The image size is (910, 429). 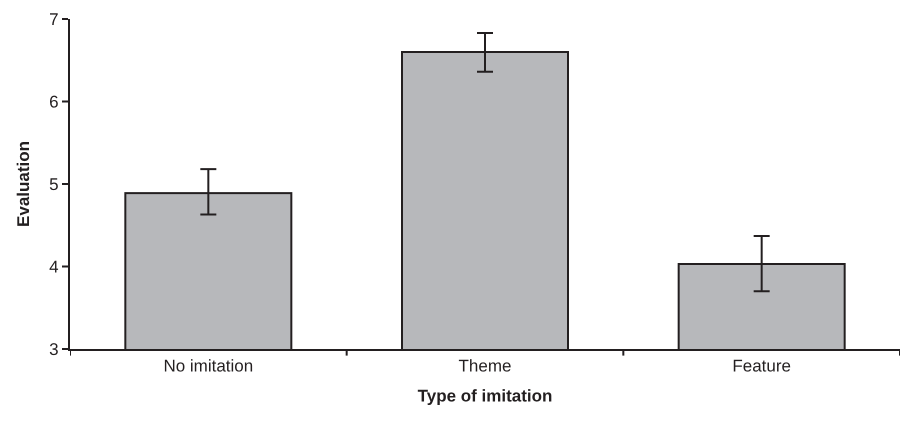 I want to click on x-tick-label: Theme, so click(x=485, y=366).